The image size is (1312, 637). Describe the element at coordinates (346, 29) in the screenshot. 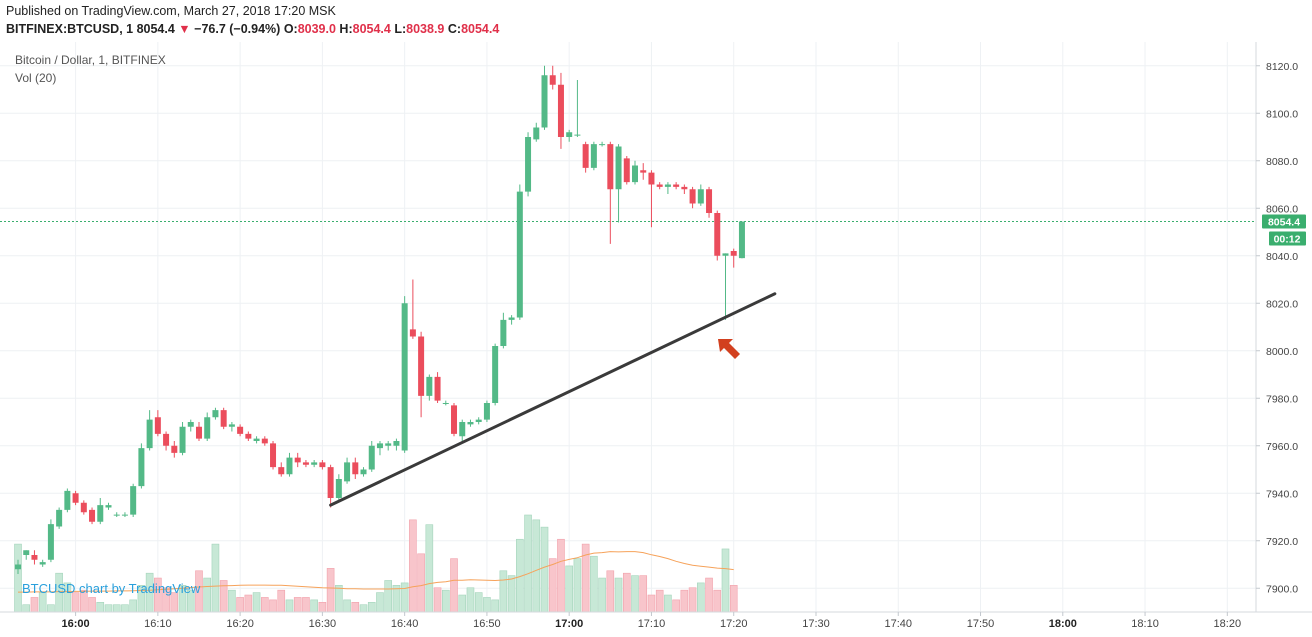

I see `high-label: H:` at that location.